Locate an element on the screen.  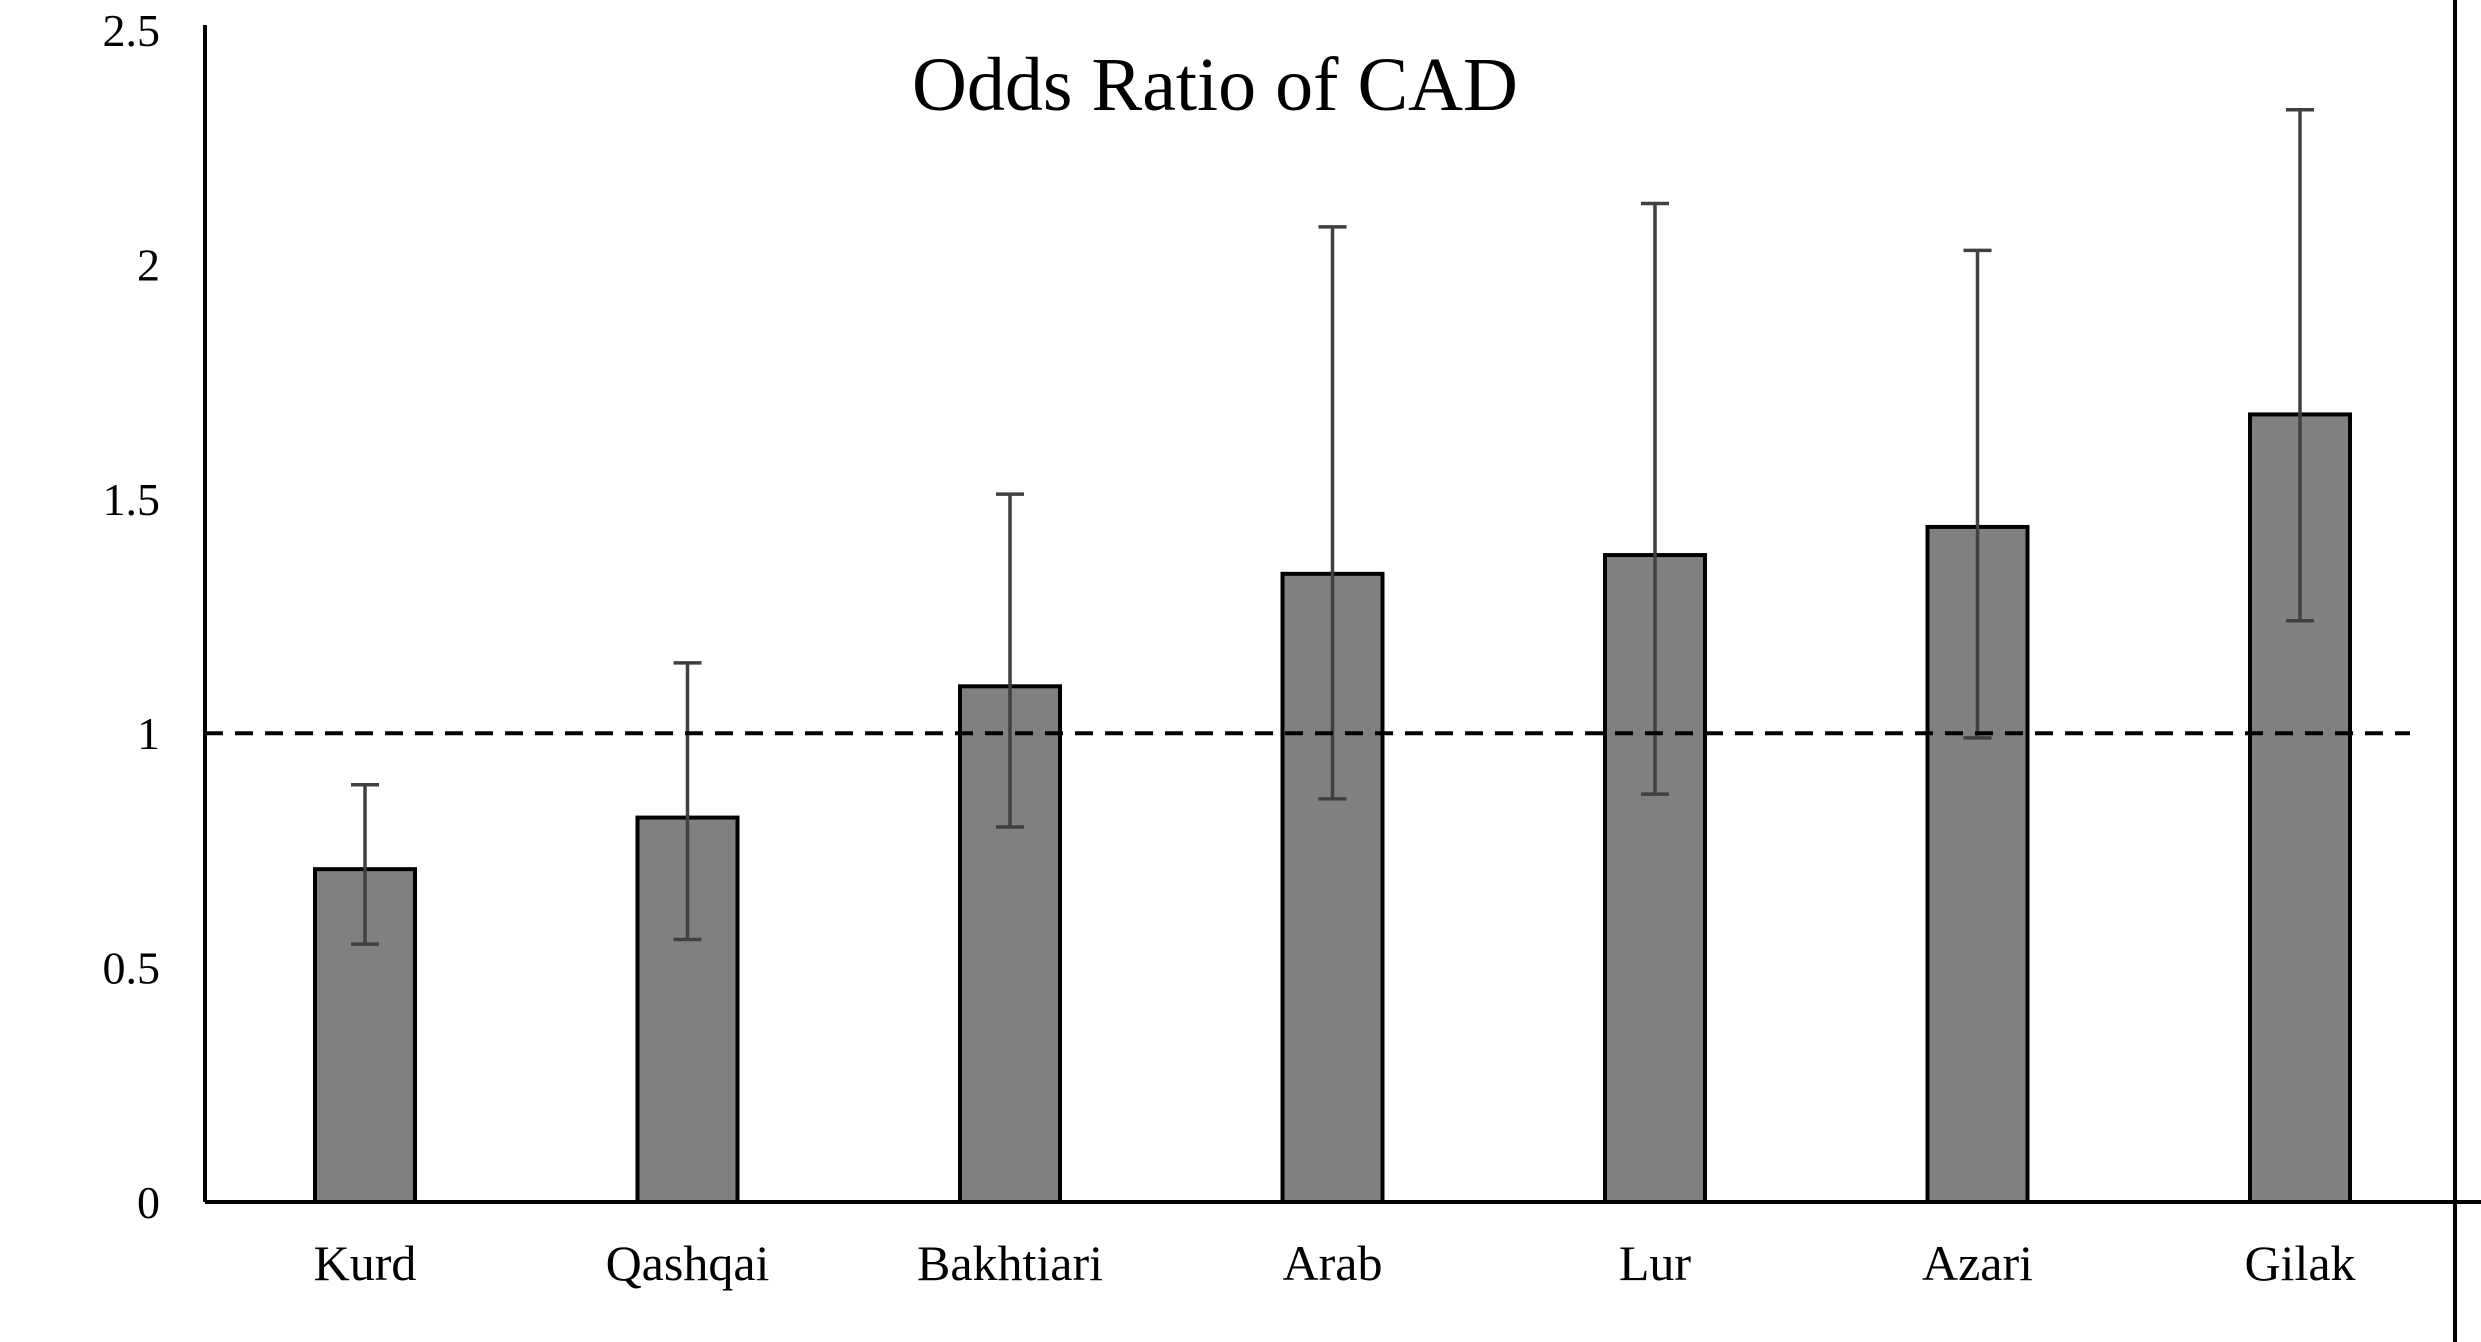
y-tick-label: 2.5 is located at coordinates (132, 30).